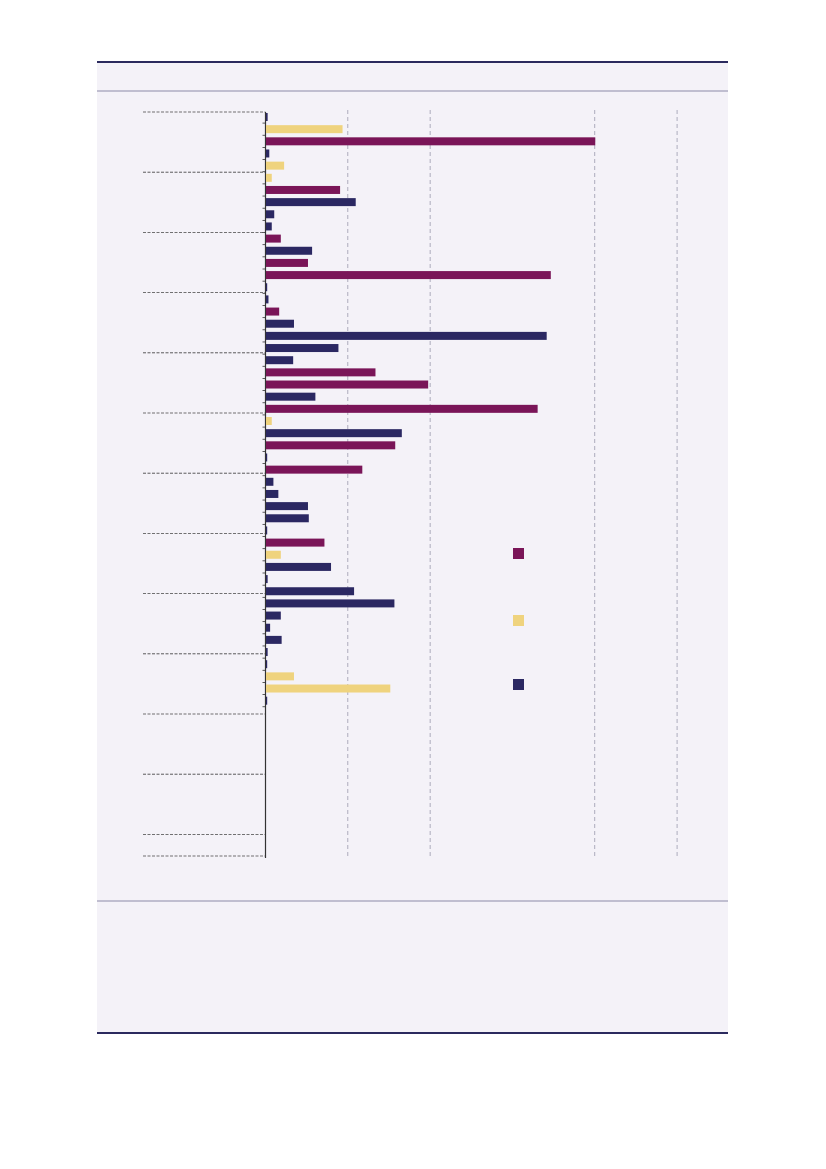 The width and height of the screenshot is (826, 1169). Describe the element at coordinates (264, 485) in the screenshot. I see `y-axis` at that location.